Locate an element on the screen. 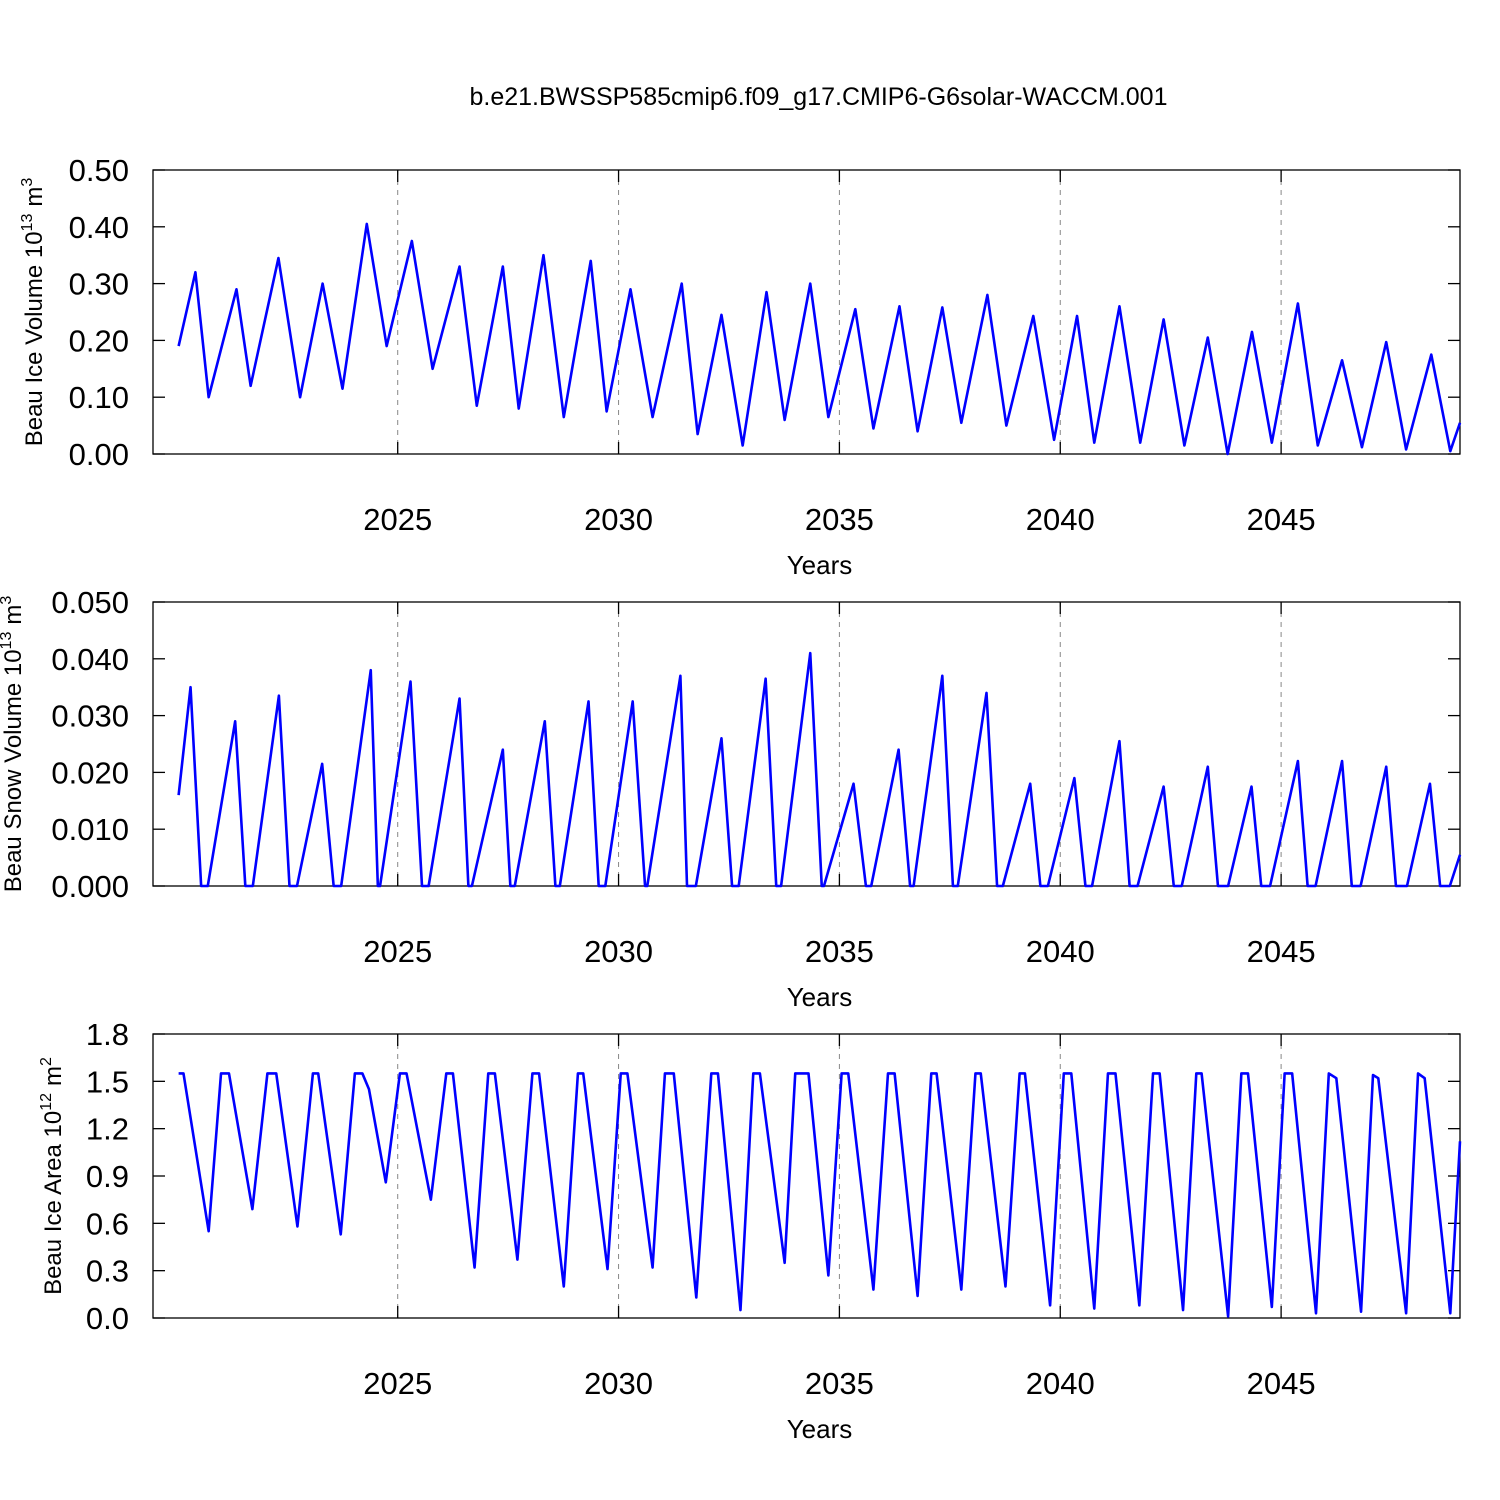  y-tick-label: 0.50 is located at coordinates (99, 170).